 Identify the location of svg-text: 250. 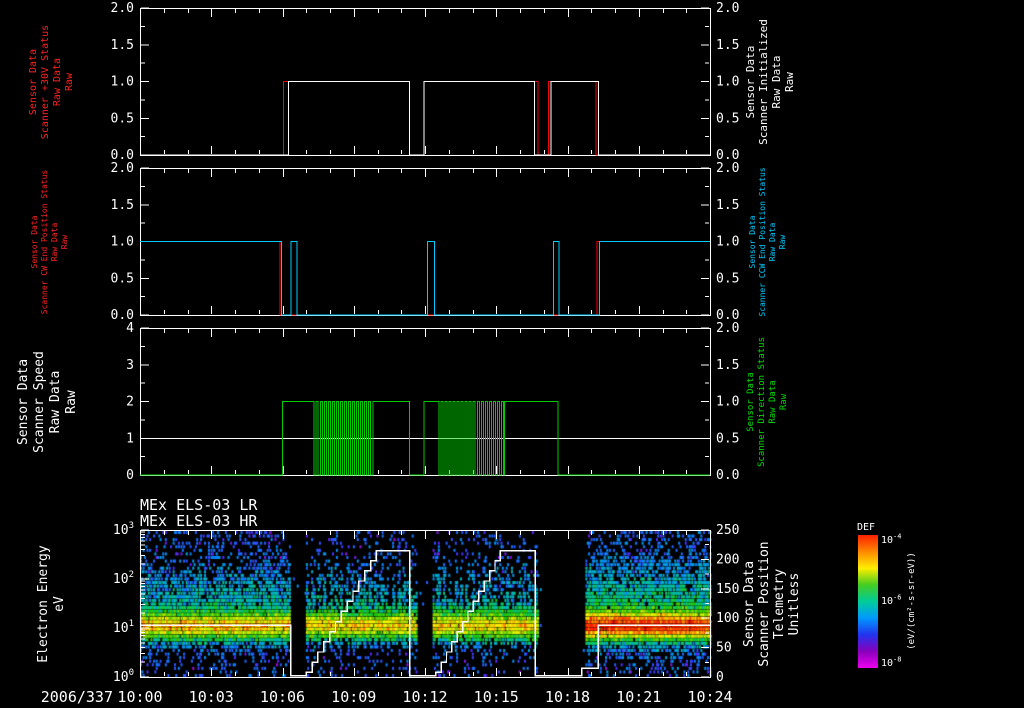
(727, 530).